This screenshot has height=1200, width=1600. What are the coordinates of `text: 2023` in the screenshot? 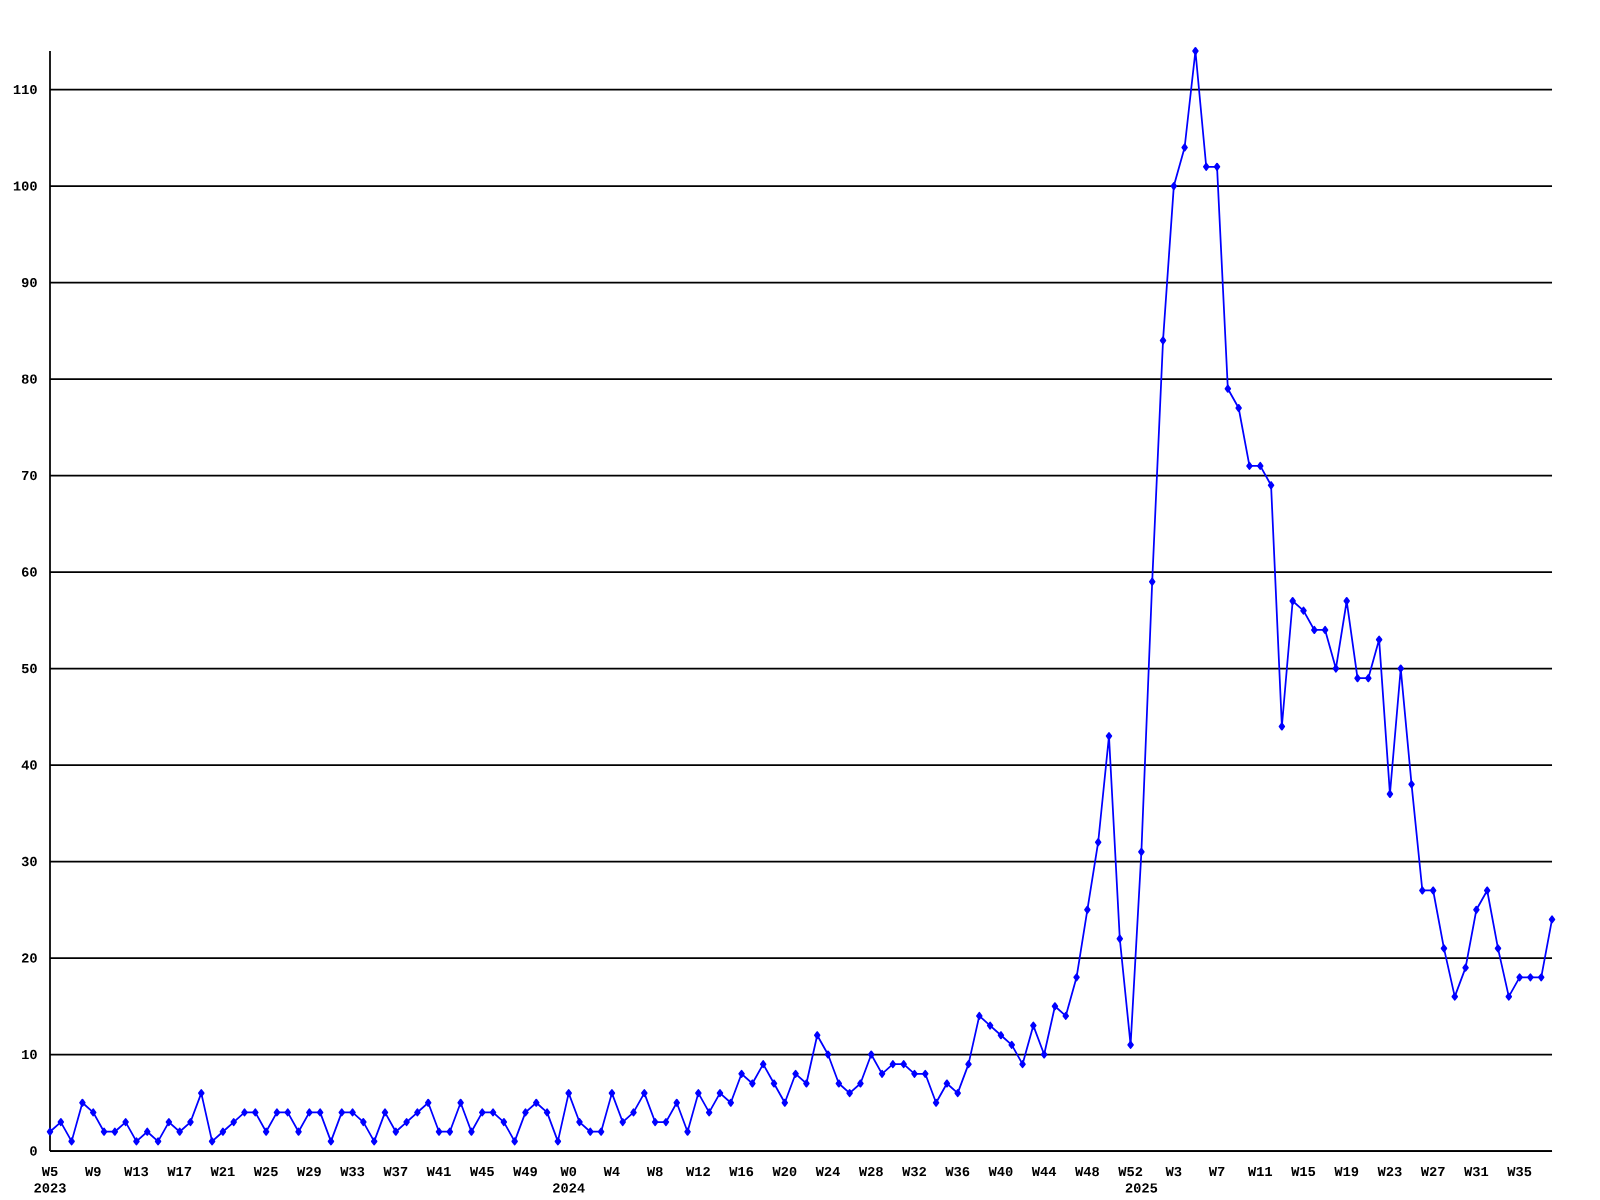 It's located at (50, 1188).